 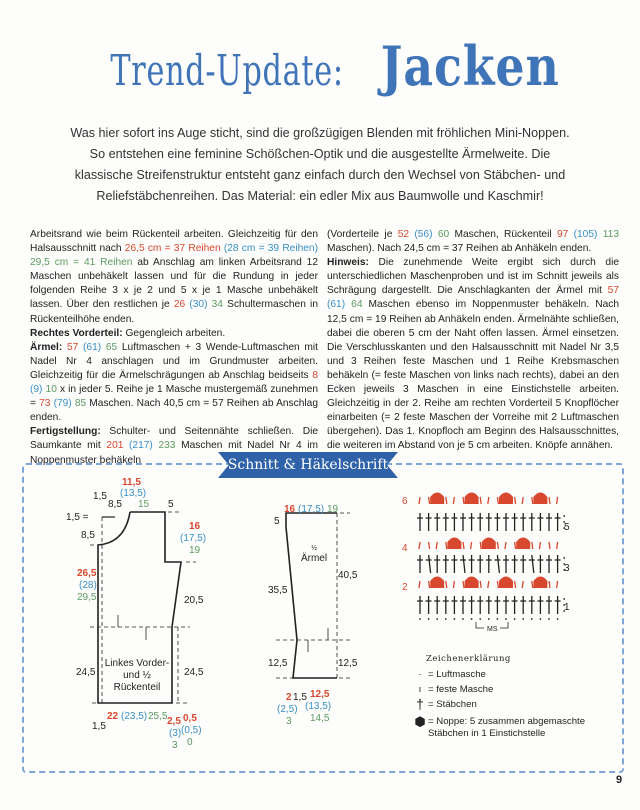 I want to click on sleeve-outline, so click(x=311, y=595).